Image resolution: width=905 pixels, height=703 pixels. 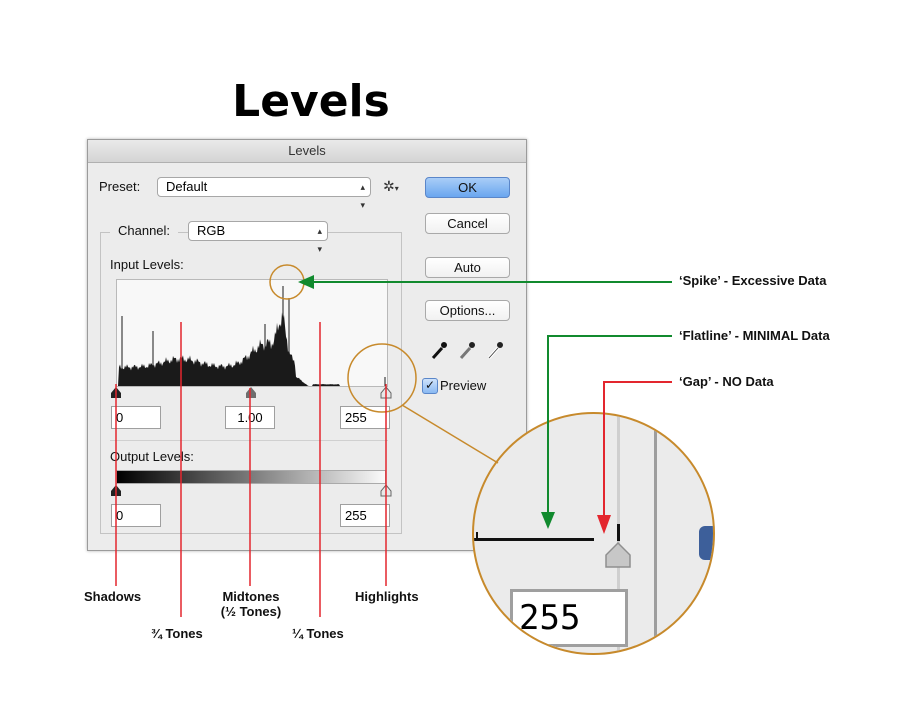 I want to click on preset-label: Preset:, so click(x=120, y=186).